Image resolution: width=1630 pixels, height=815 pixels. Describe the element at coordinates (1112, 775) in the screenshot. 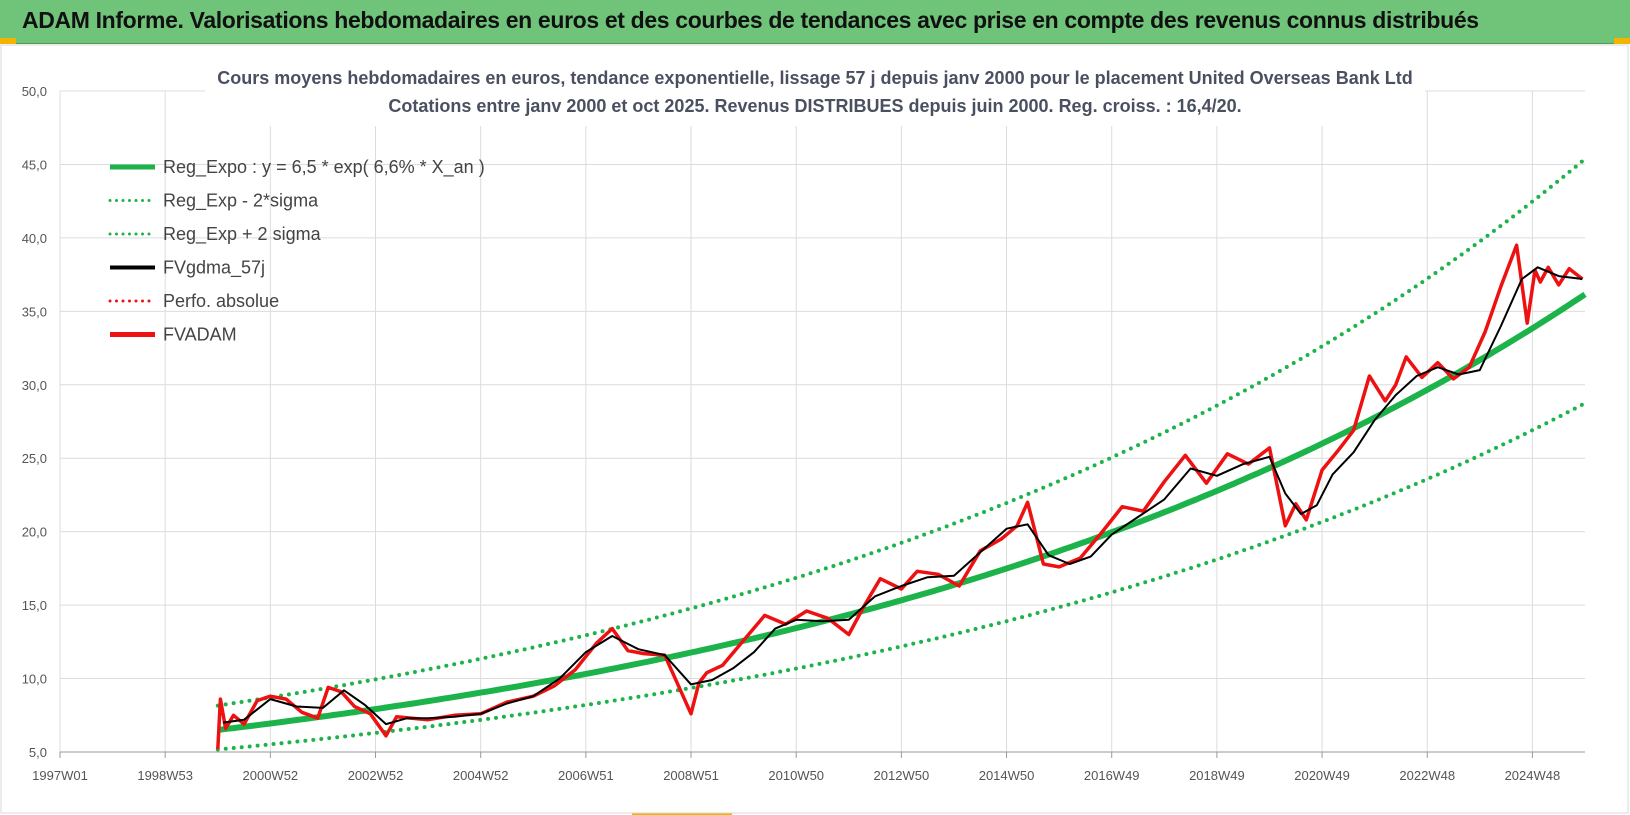

I see `x-tick-label: 2016W49` at that location.